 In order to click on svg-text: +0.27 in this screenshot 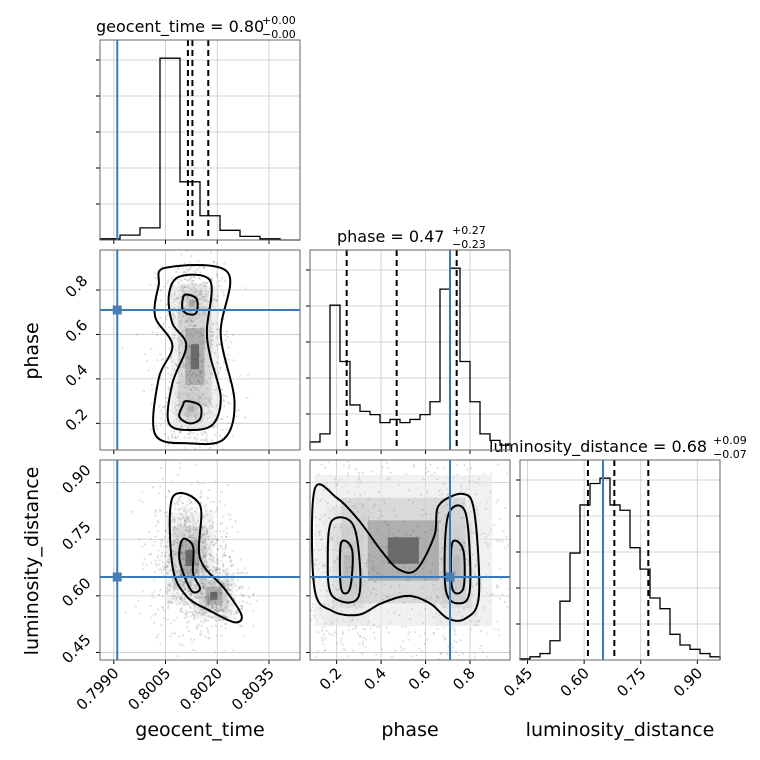, I will do `click(469, 230)`.